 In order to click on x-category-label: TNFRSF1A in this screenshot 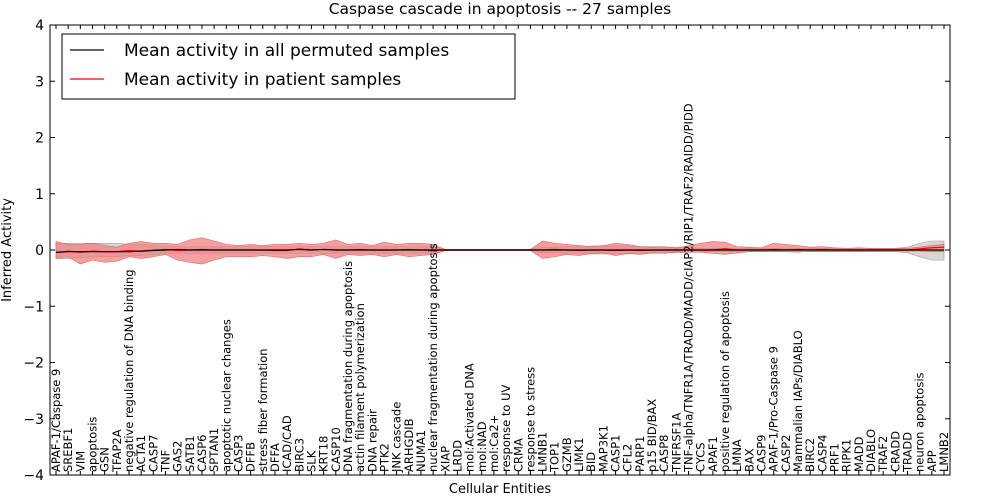, I will do `click(676, 443)`.